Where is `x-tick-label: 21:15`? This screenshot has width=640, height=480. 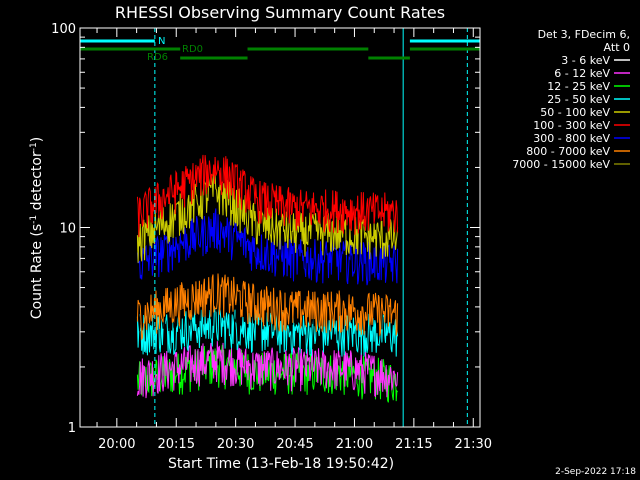
x-tick-label: 21:15 is located at coordinates (413, 444).